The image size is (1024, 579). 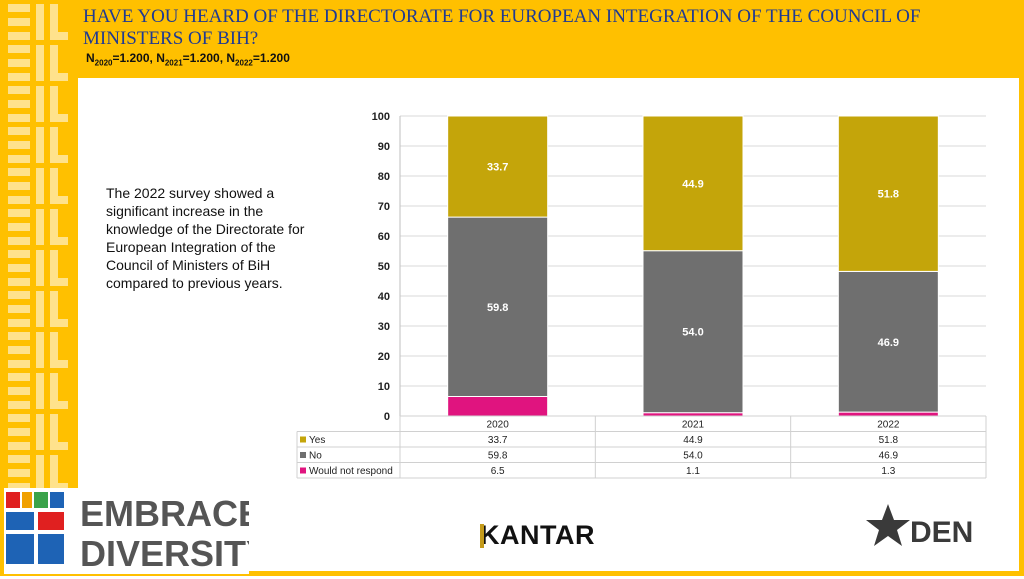 What do you see at coordinates (384, 147) in the screenshot?
I see `y-tick-label: 90` at bounding box center [384, 147].